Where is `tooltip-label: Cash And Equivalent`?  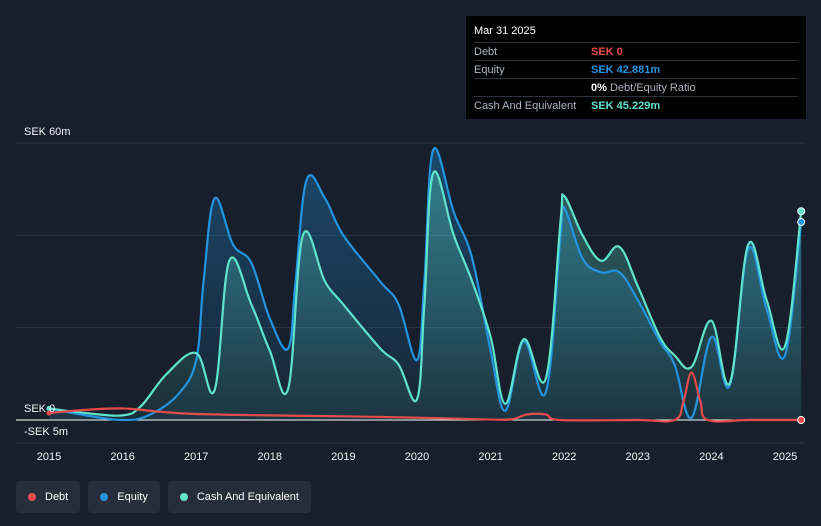
tooltip-label: Cash And Equivalent is located at coordinates (525, 106).